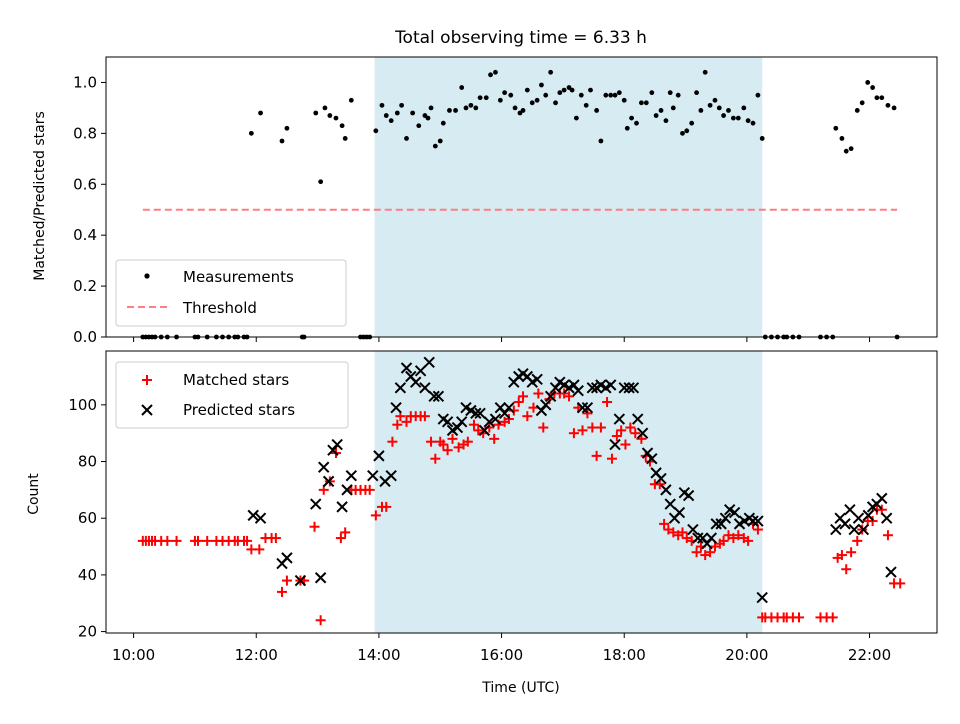 The width and height of the screenshot is (960, 724). What do you see at coordinates (698, 538) in the screenshot?
I see `predicted-point-83-b` at bounding box center [698, 538].